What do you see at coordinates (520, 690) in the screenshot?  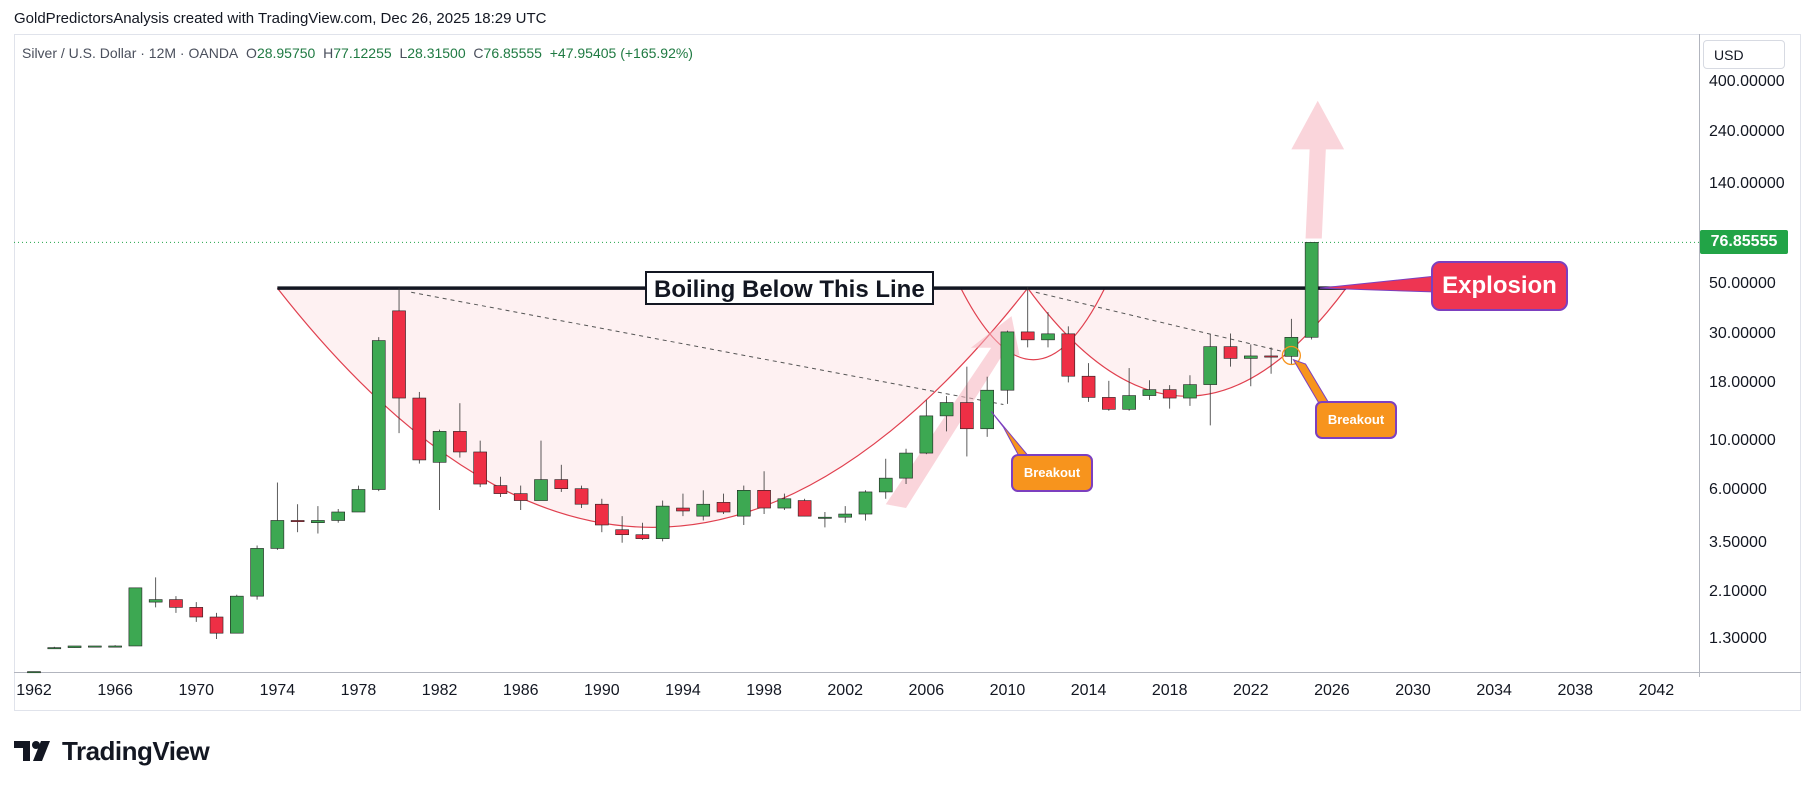 I see `time-tick-6: 1986` at bounding box center [520, 690].